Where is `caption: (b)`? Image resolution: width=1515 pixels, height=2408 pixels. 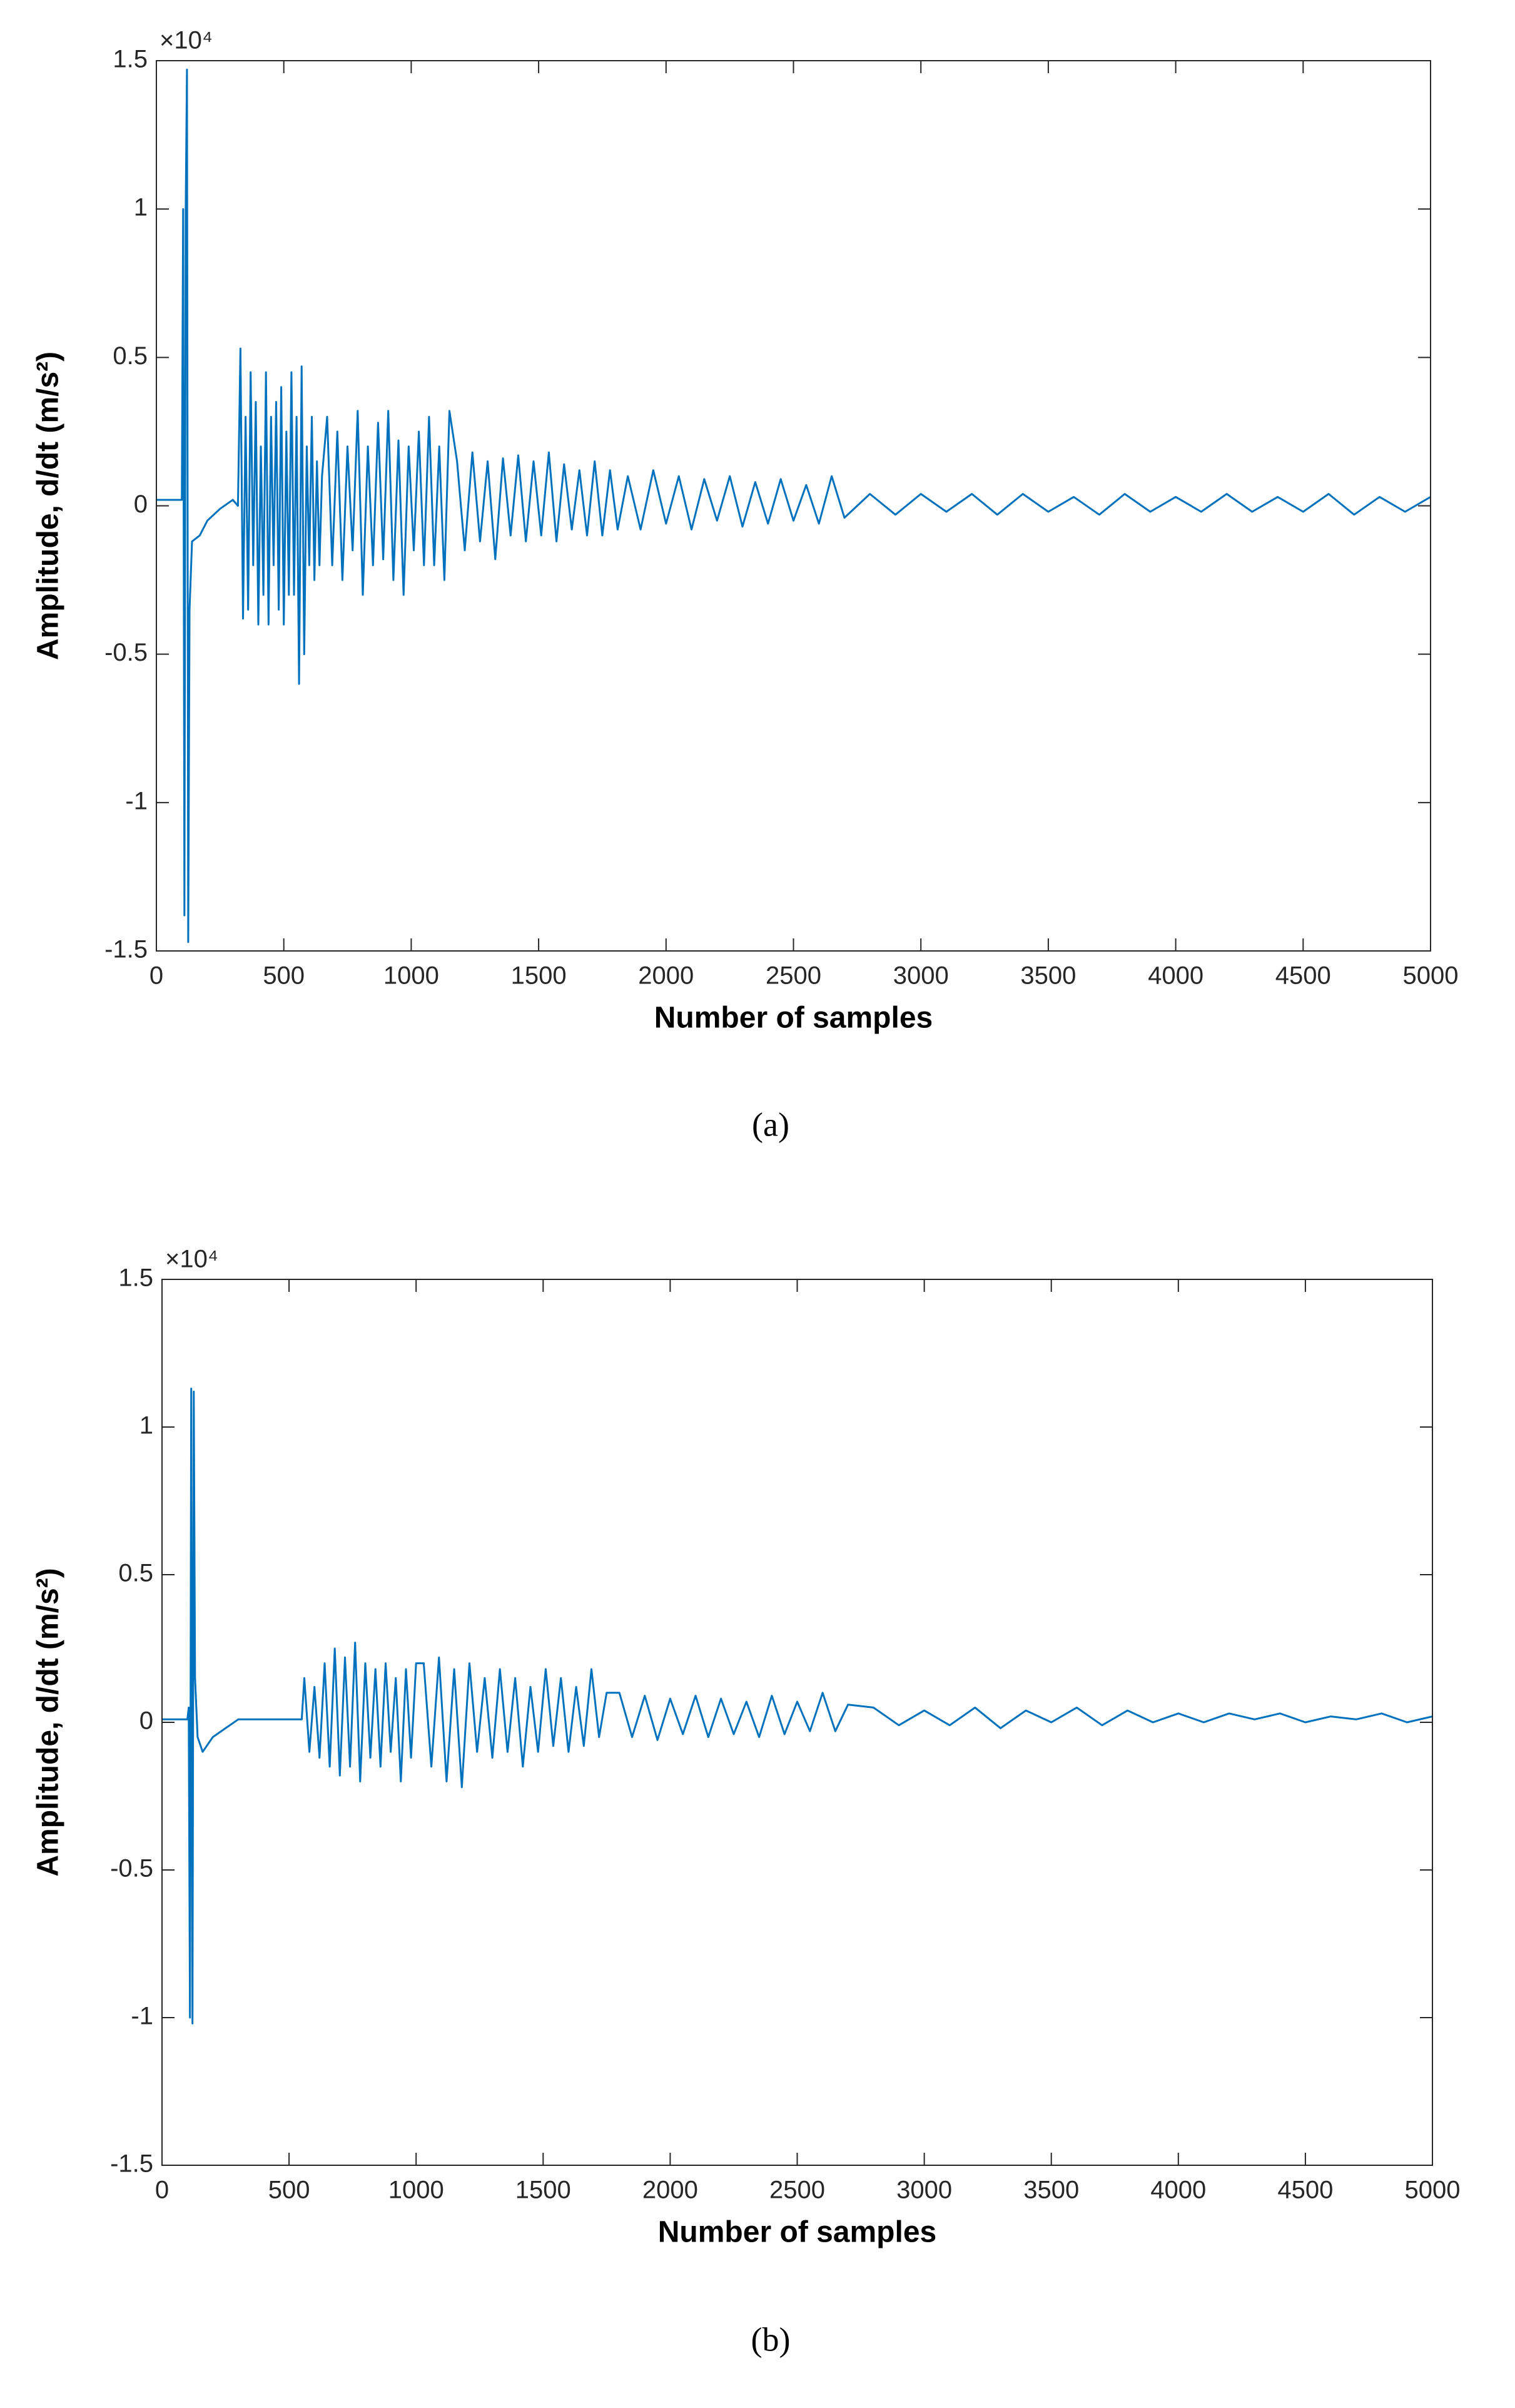 caption: (b) is located at coordinates (771, 2339).